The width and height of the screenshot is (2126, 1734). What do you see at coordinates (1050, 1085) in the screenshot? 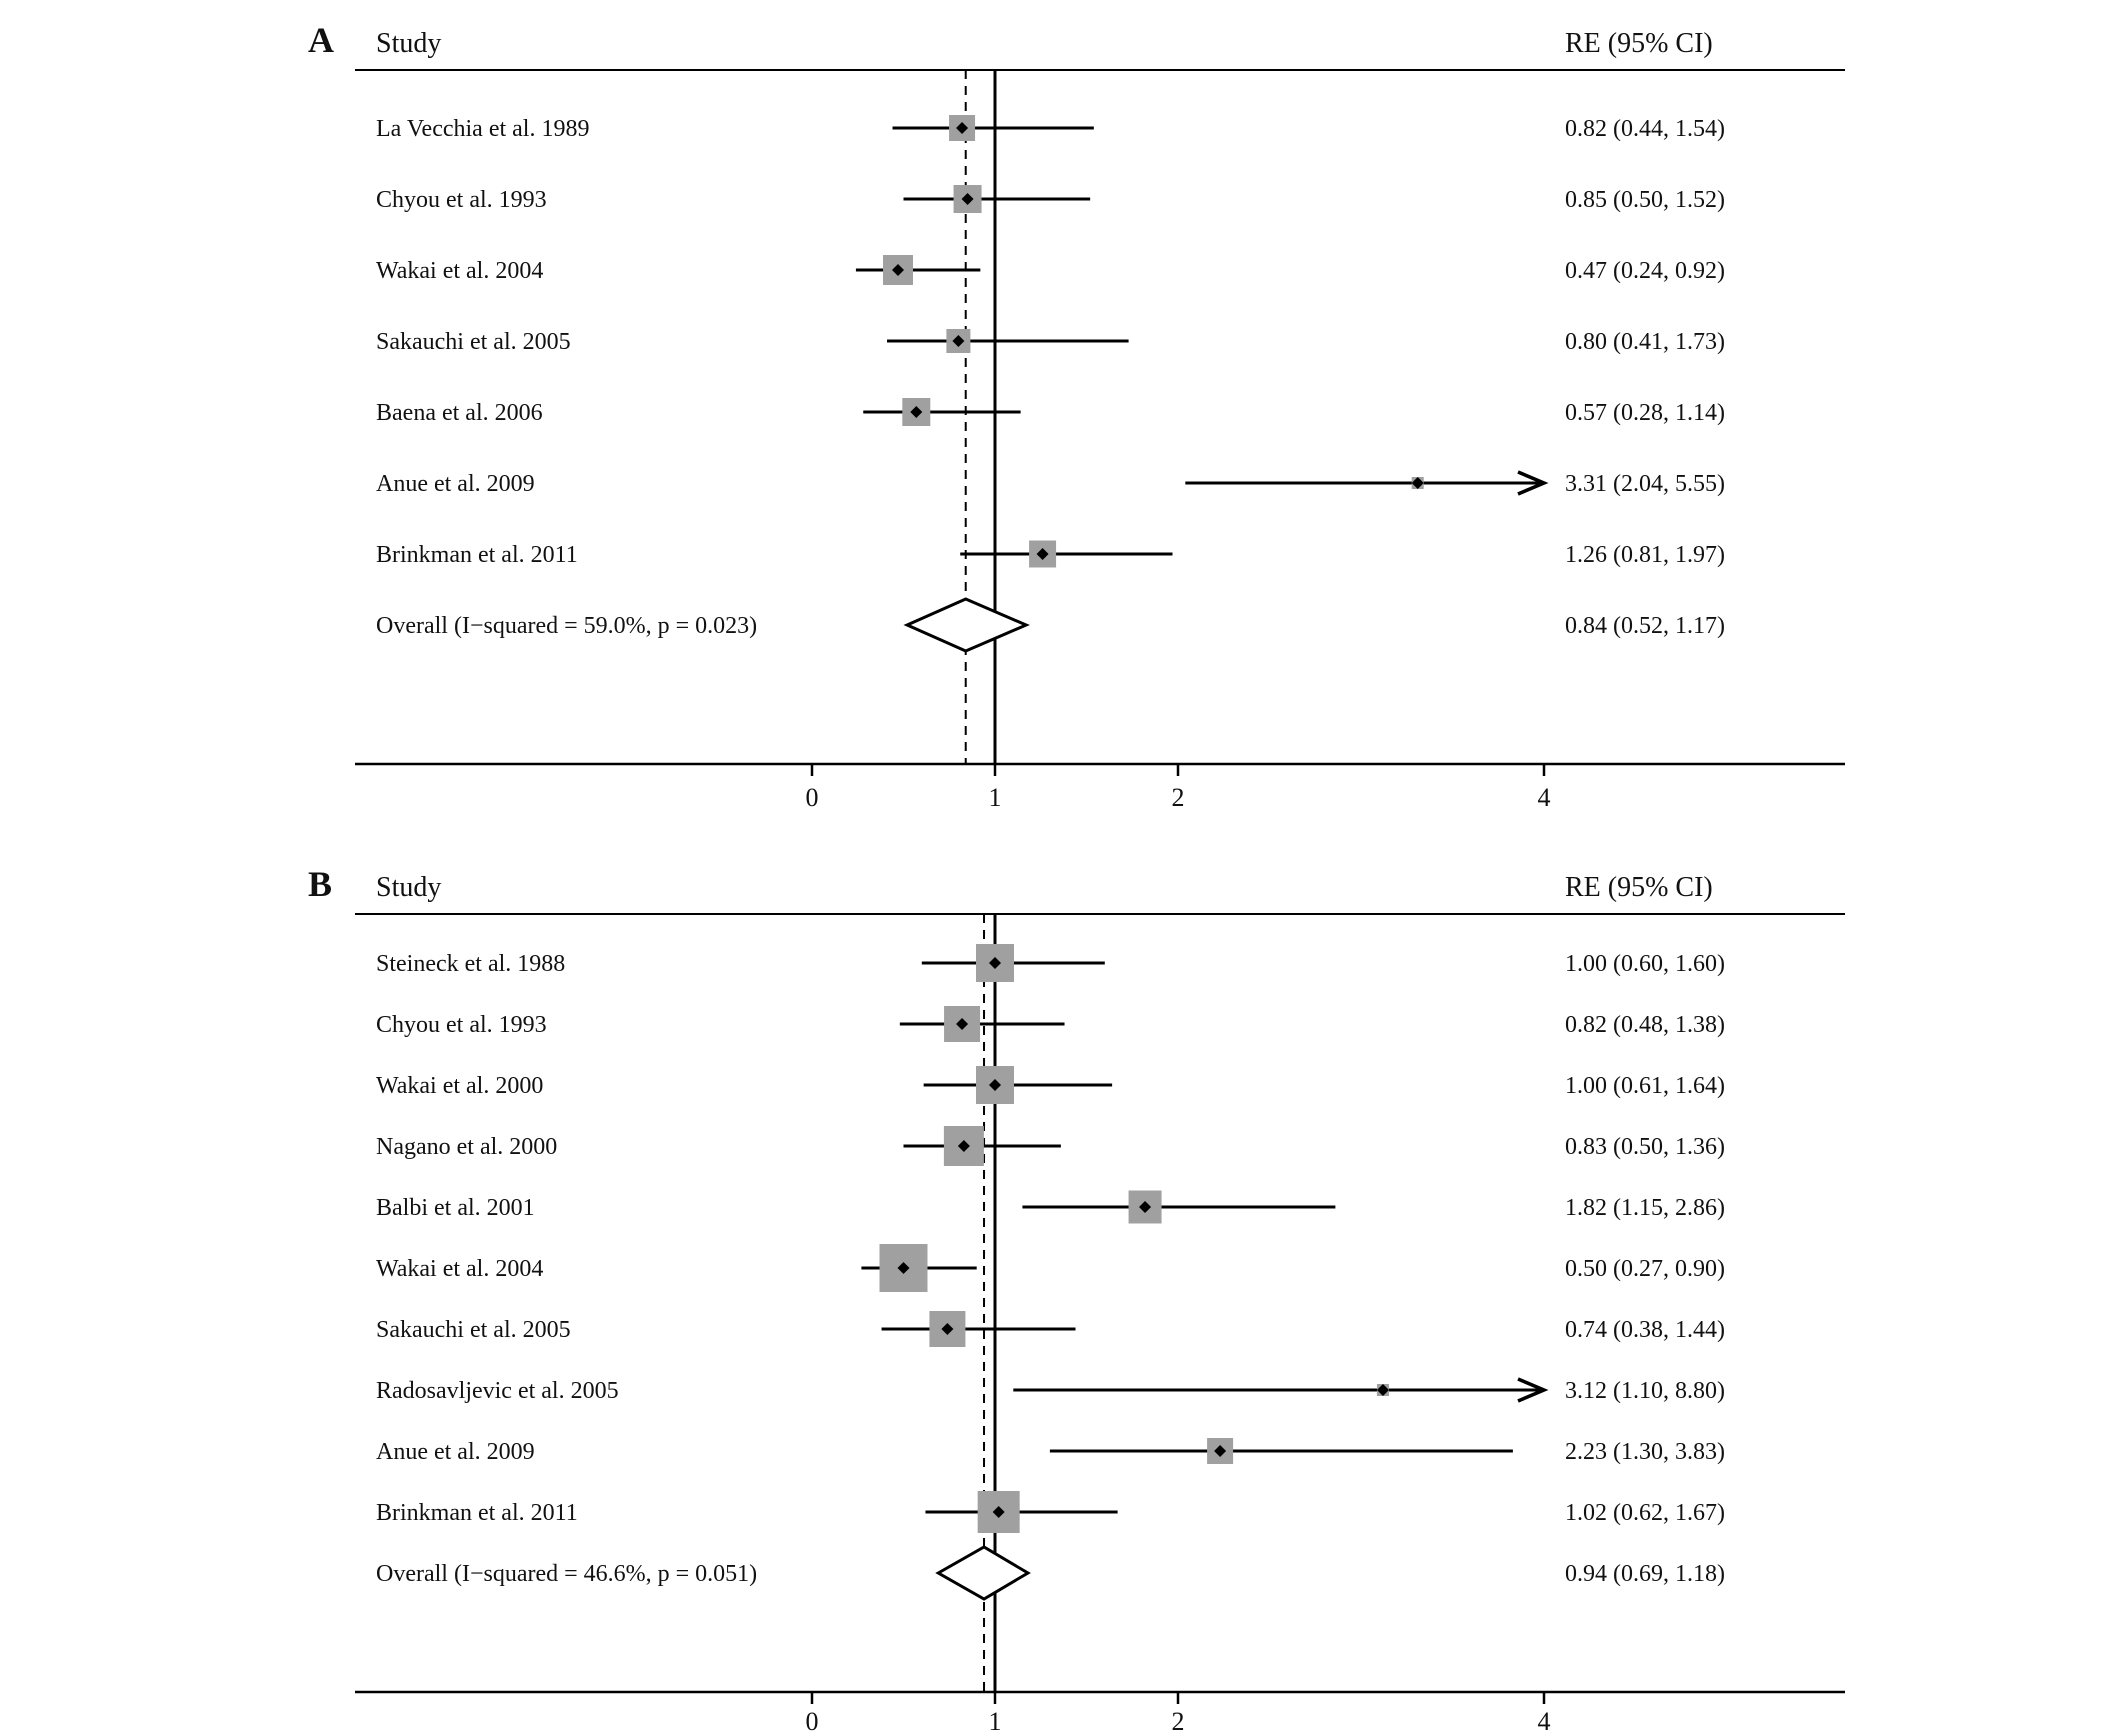
I see `study-row: Wakai et al. 2000 1.00 (0.61, 1.64)` at bounding box center [1050, 1085].